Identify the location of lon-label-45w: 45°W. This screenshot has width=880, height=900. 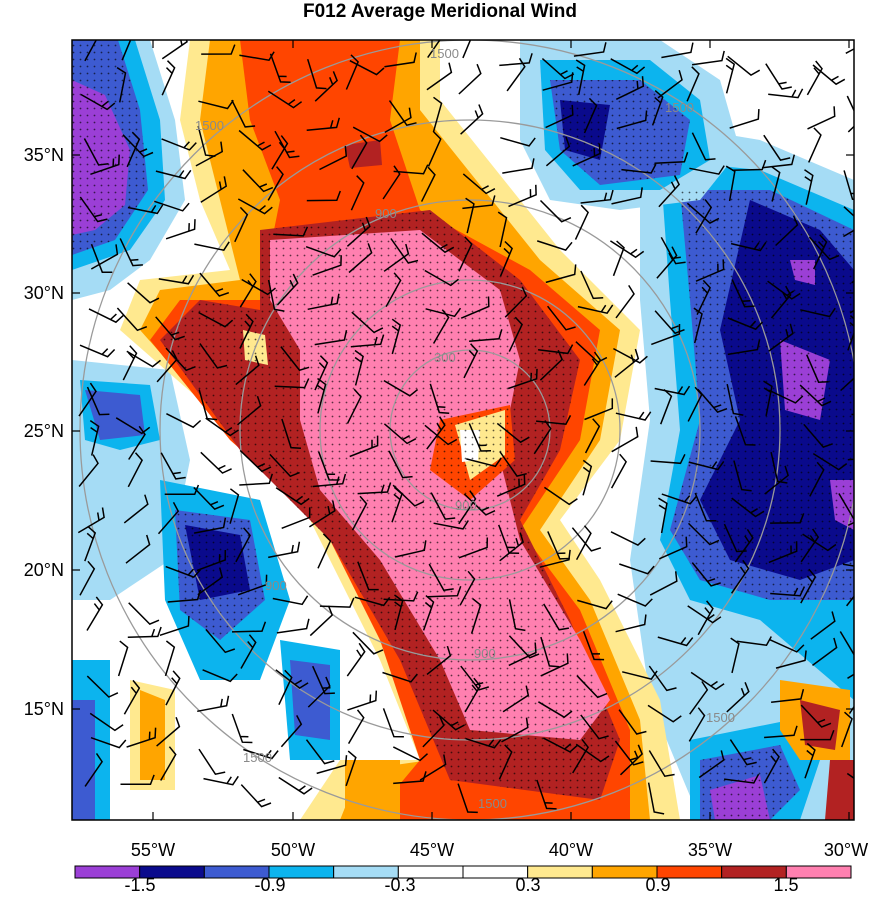
(432, 850).